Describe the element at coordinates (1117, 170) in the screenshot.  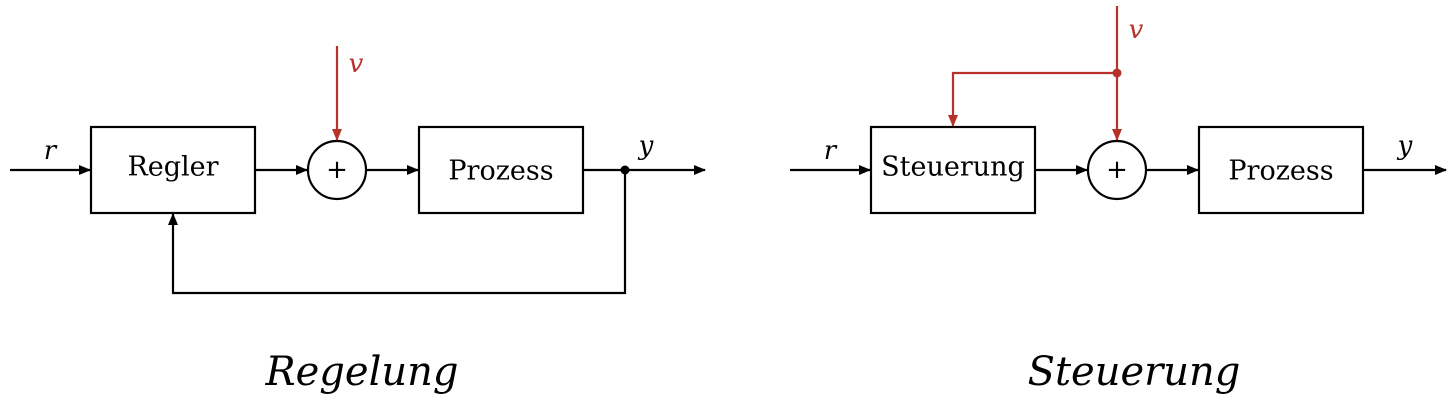
I see `steuerung-plus-symbol: +` at that location.